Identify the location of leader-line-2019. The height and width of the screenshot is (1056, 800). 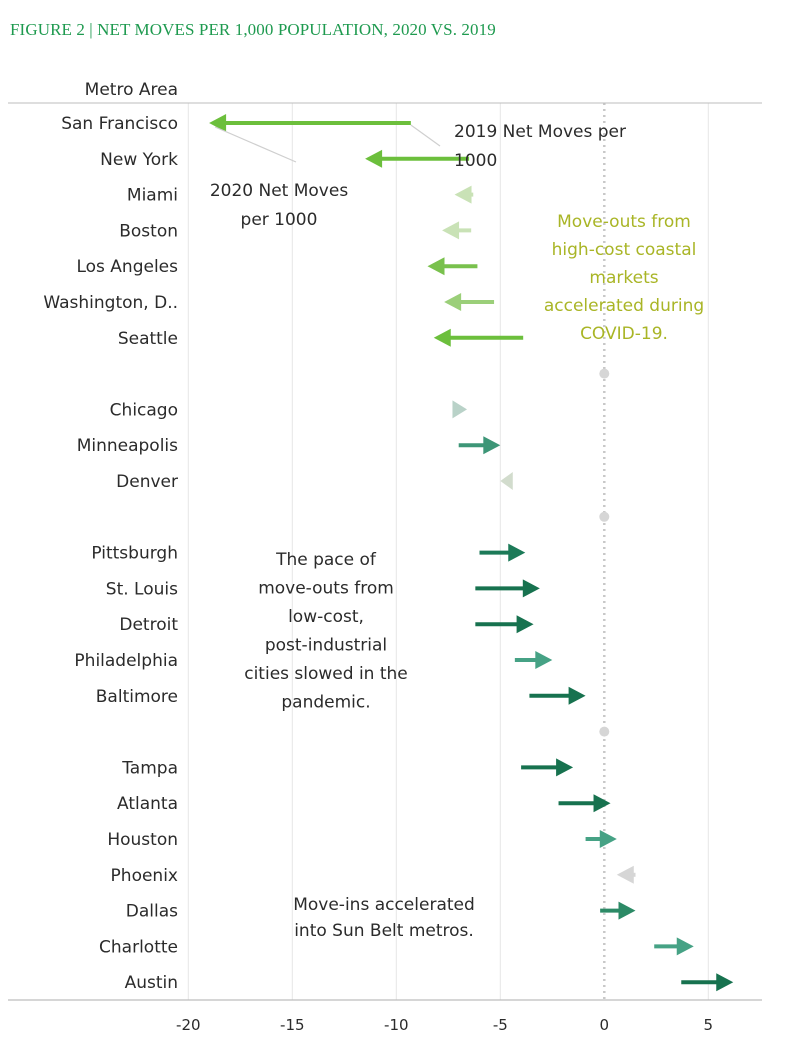
(425, 135).